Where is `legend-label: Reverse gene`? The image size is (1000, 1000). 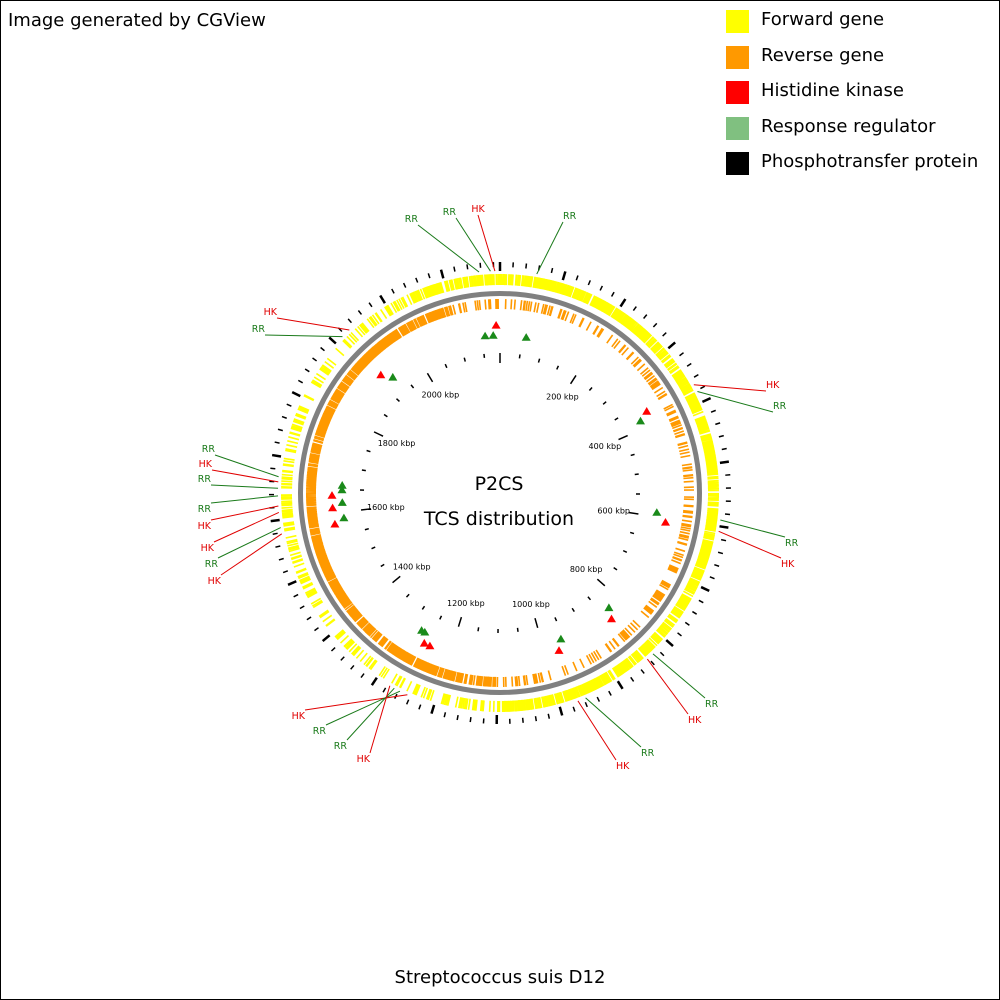 legend-label: Reverse gene is located at coordinates (823, 55).